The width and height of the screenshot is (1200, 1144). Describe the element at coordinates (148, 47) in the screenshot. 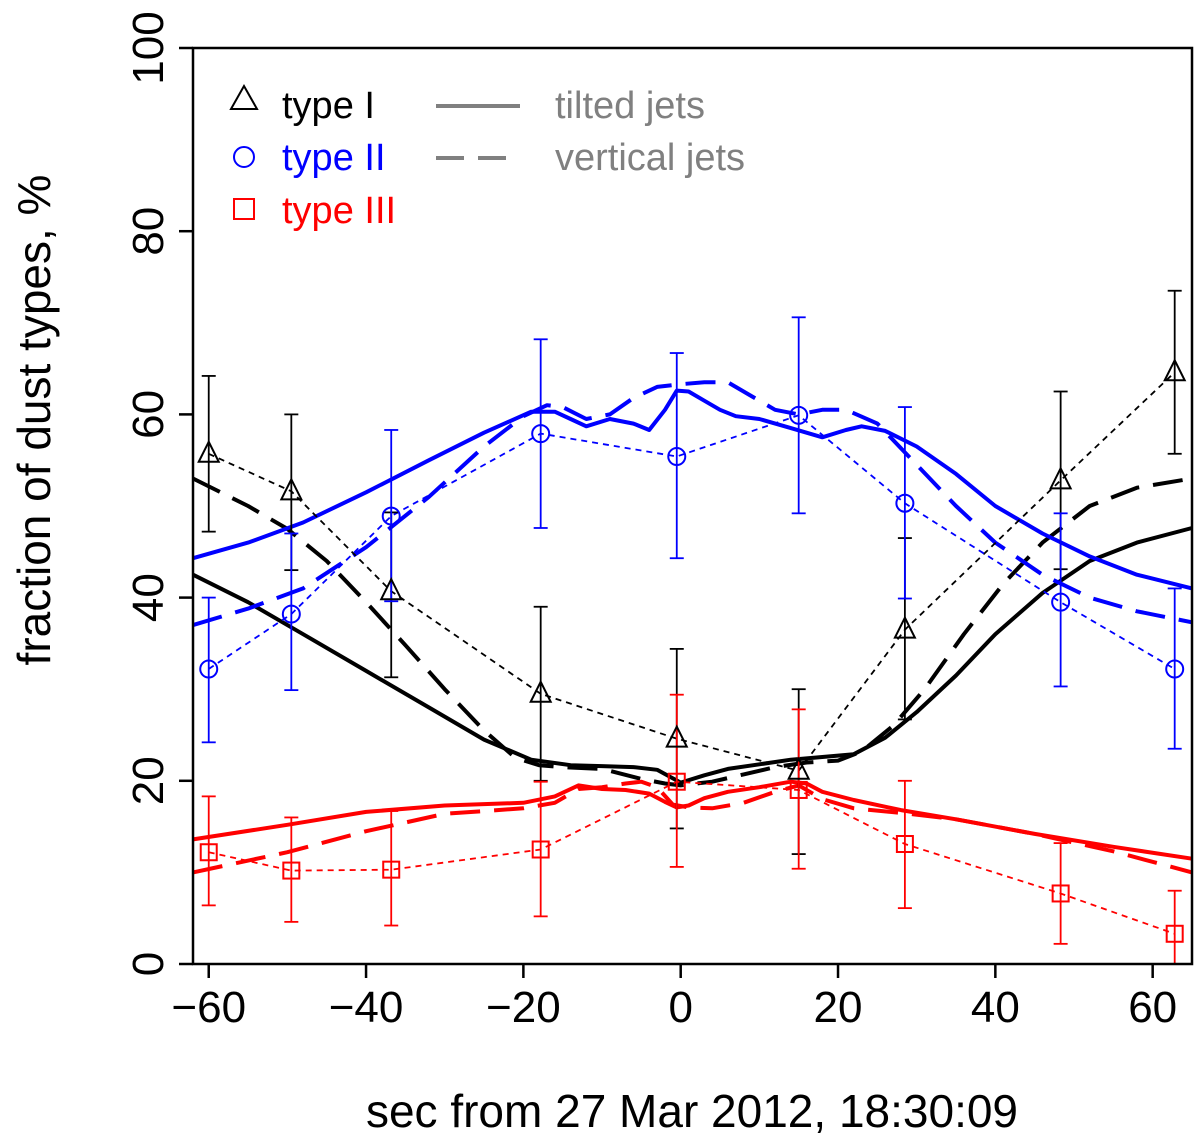

I see `y-tick-label-5: 100` at that location.